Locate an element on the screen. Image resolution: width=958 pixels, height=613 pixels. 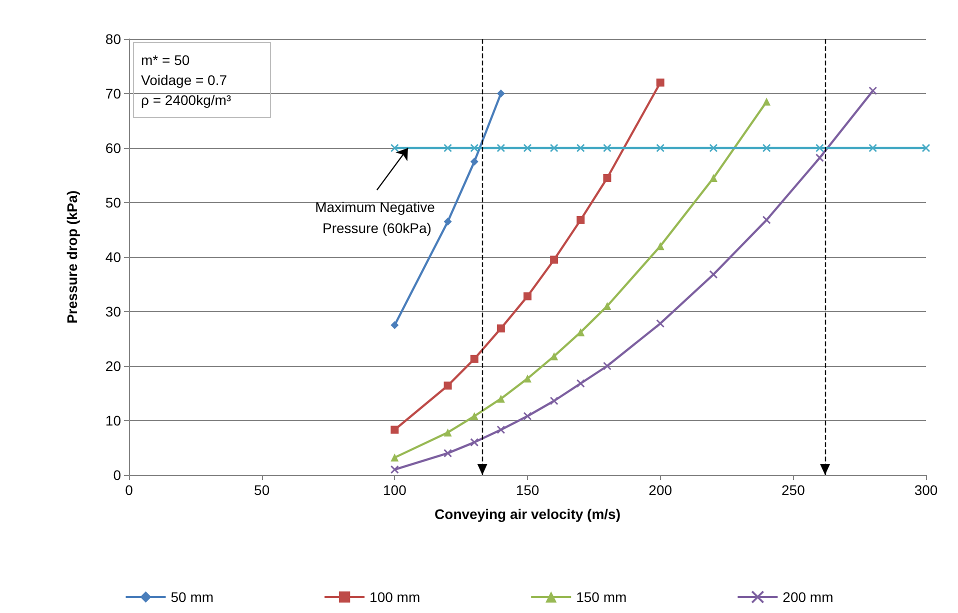
annotation: ρ = 2400kg/m³ is located at coordinates (186, 100).